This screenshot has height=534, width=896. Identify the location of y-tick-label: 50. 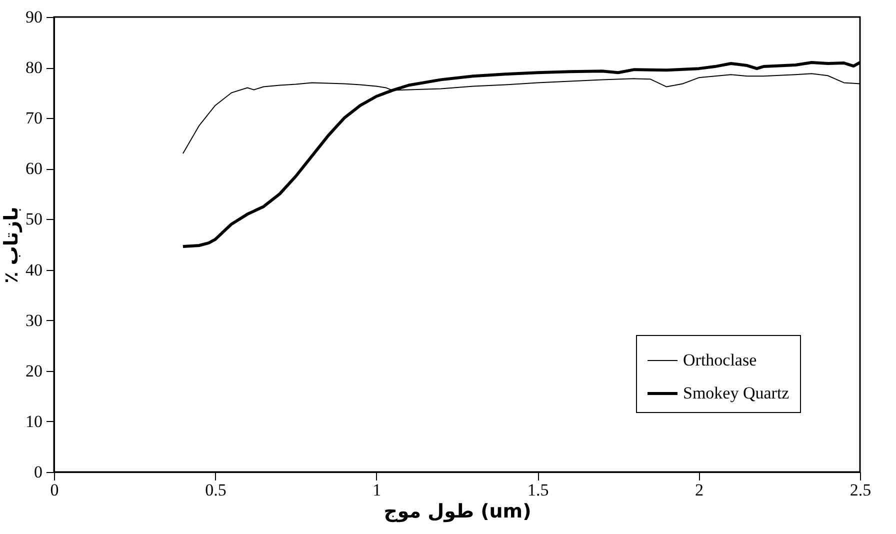
(34, 219).